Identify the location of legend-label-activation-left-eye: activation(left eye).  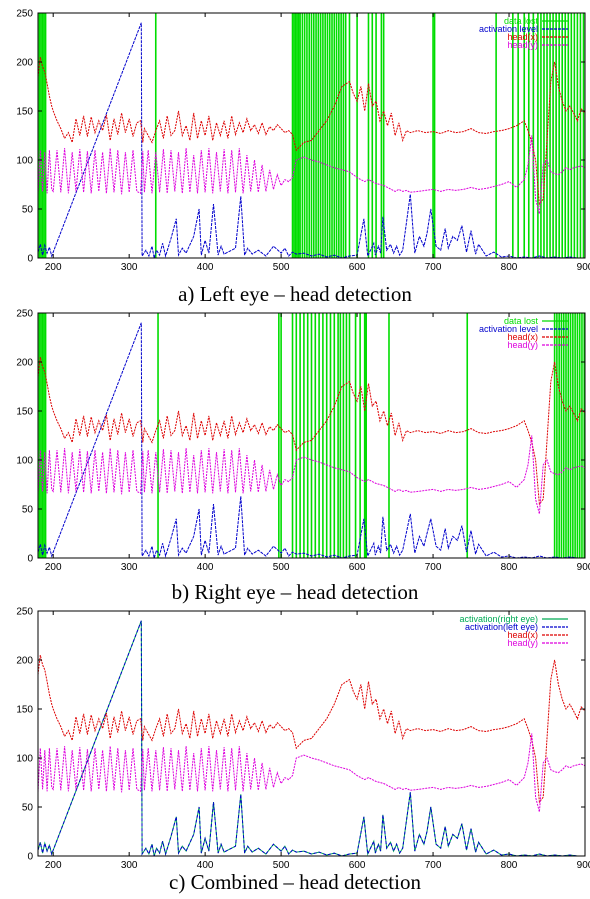
(501, 627).